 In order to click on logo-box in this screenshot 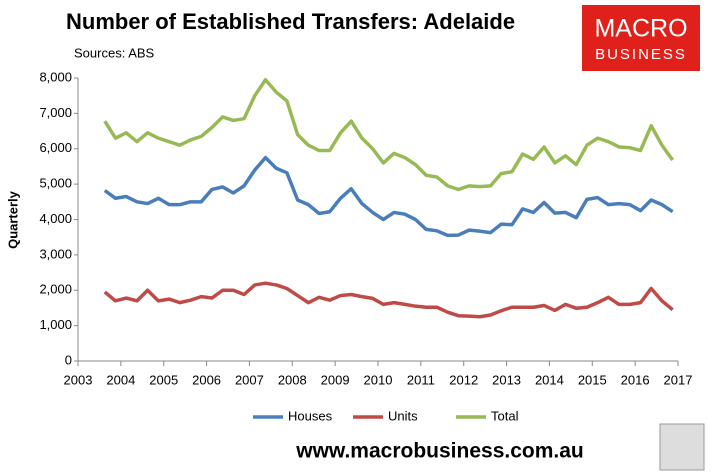, I will do `click(641, 38)`.